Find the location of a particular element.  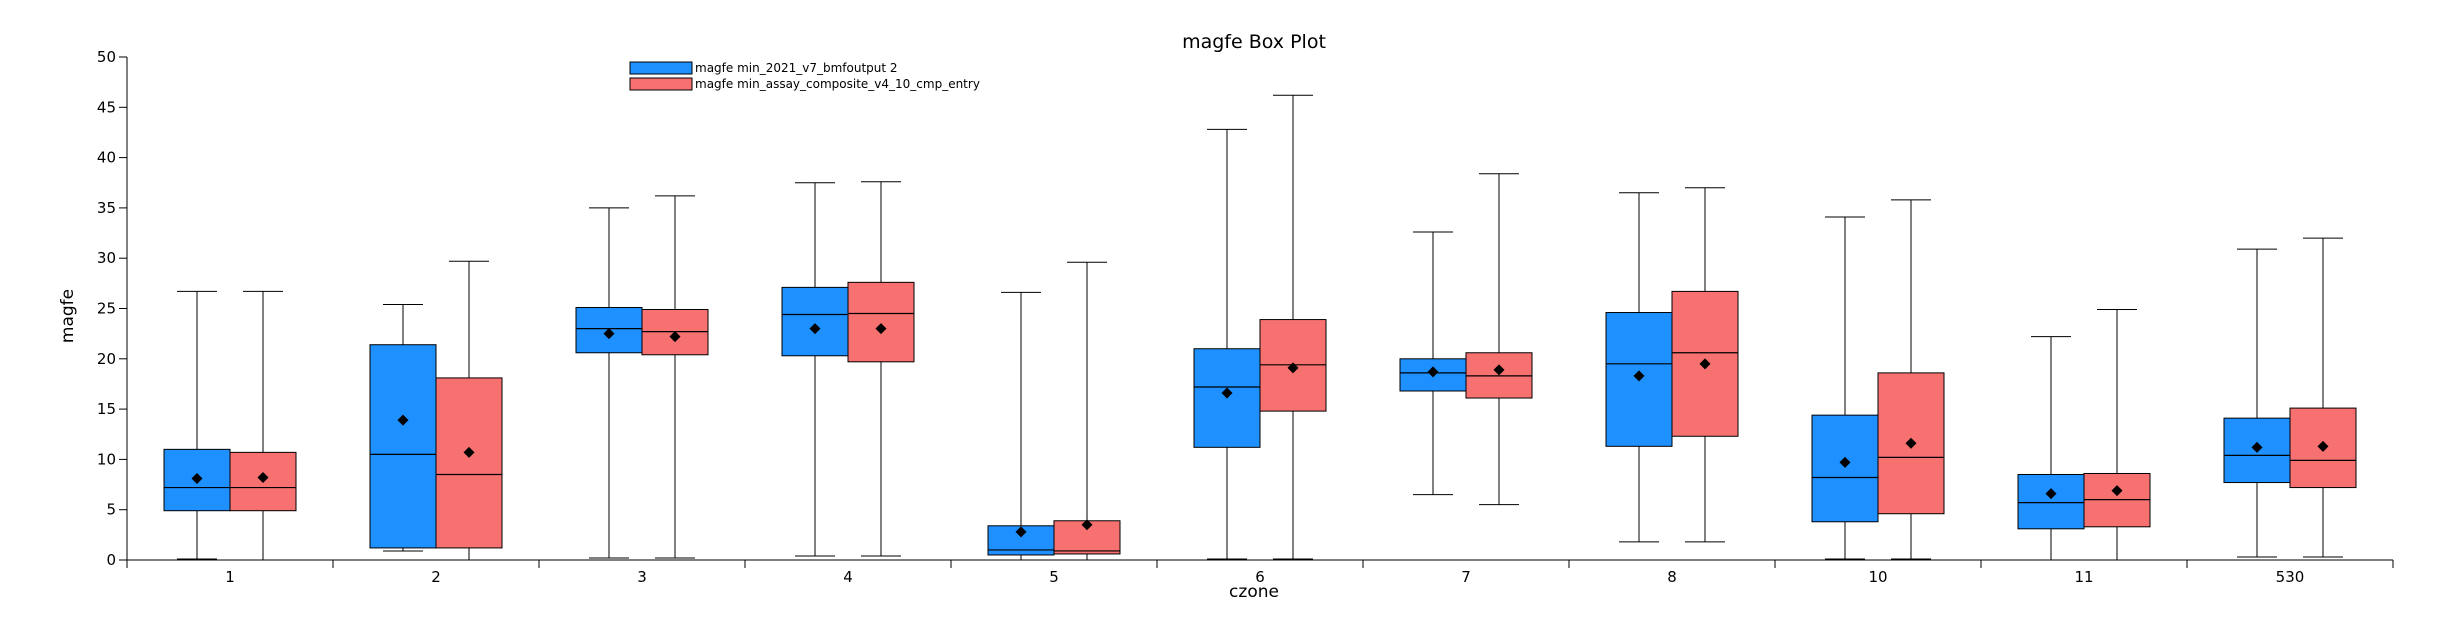

y-tick-label: 20 is located at coordinates (106, 359).